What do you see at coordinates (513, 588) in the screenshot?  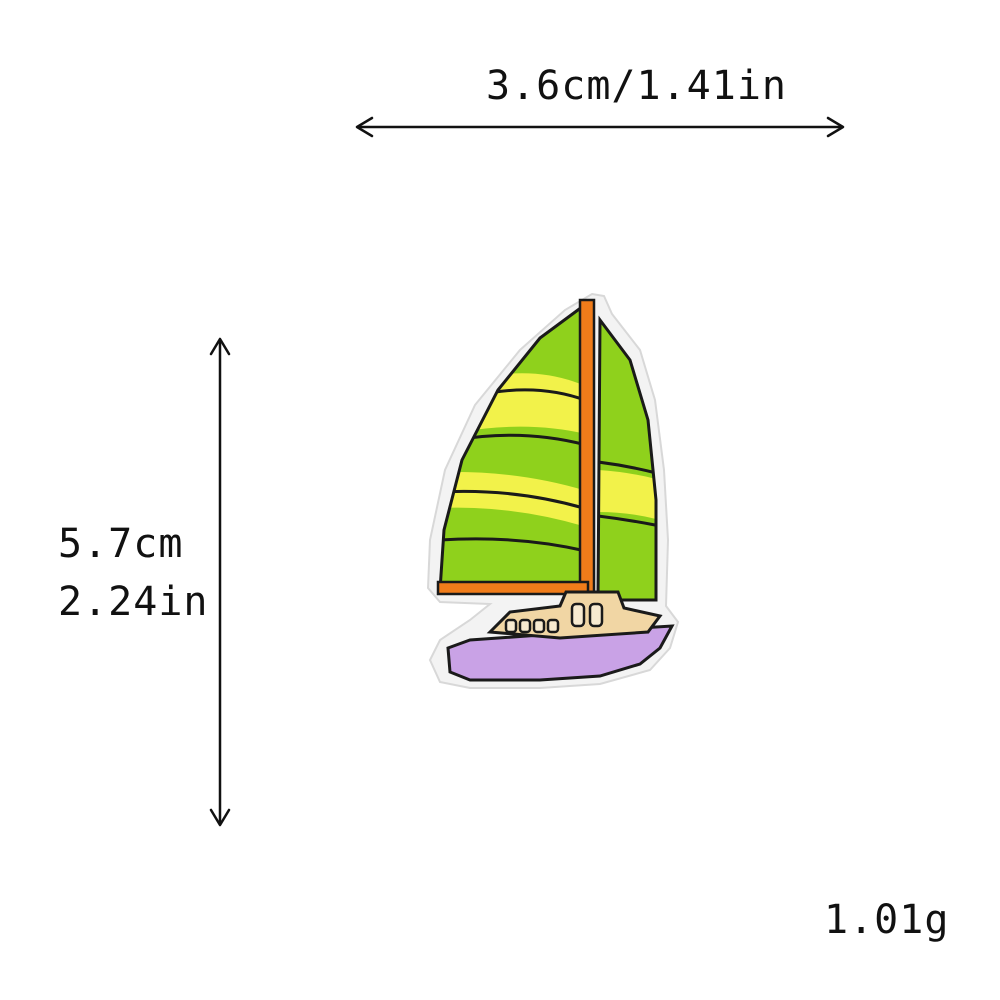 I see `boom` at bounding box center [513, 588].